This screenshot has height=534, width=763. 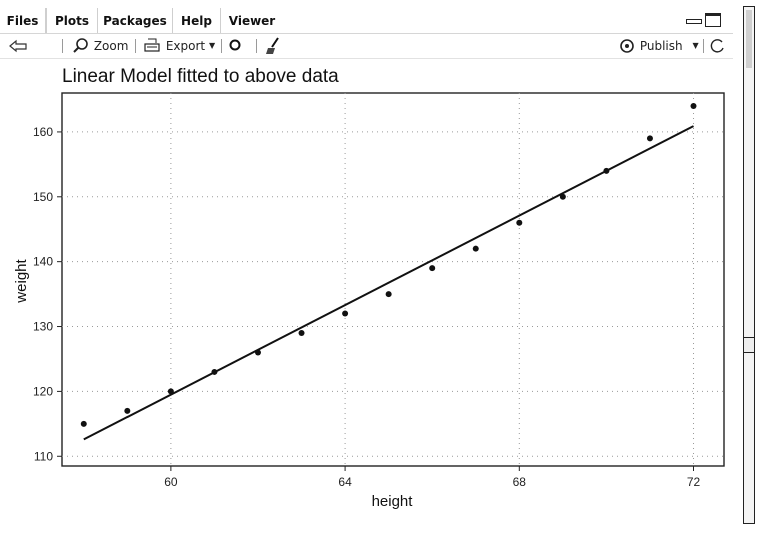 What do you see at coordinates (627, 46) in the screenshot?
I see `publish-icon` at bounding box center [627, 46].